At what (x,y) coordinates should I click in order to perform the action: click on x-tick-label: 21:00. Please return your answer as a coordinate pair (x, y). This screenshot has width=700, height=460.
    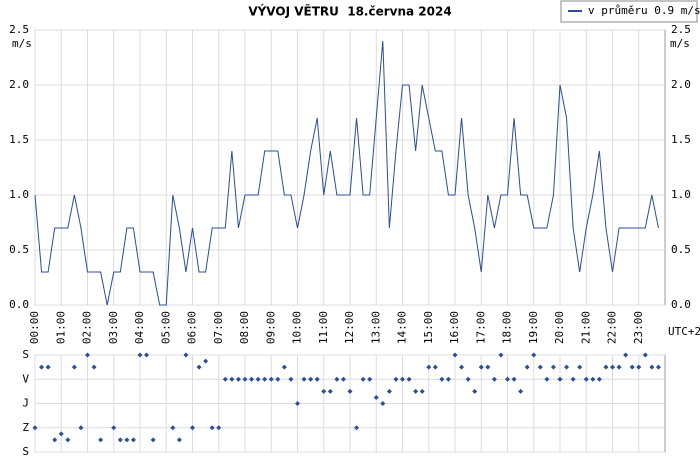
    Looking at the image, I should click on (585, 327).